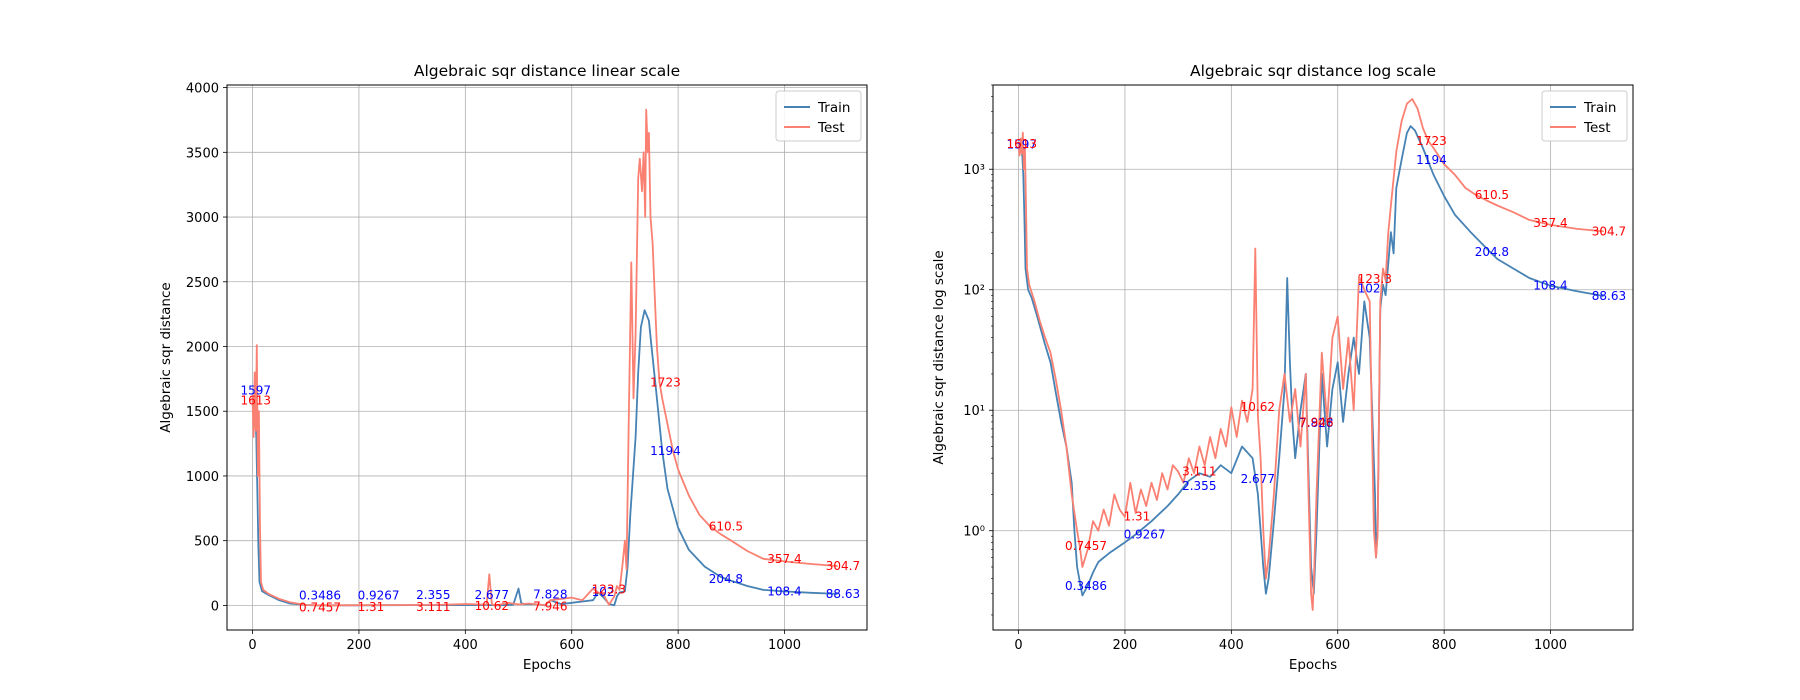  What do you see at coordinates (202, 477) in the screenshot?
I see `y-tick-label: 1000` at bounding box center [202, 477].